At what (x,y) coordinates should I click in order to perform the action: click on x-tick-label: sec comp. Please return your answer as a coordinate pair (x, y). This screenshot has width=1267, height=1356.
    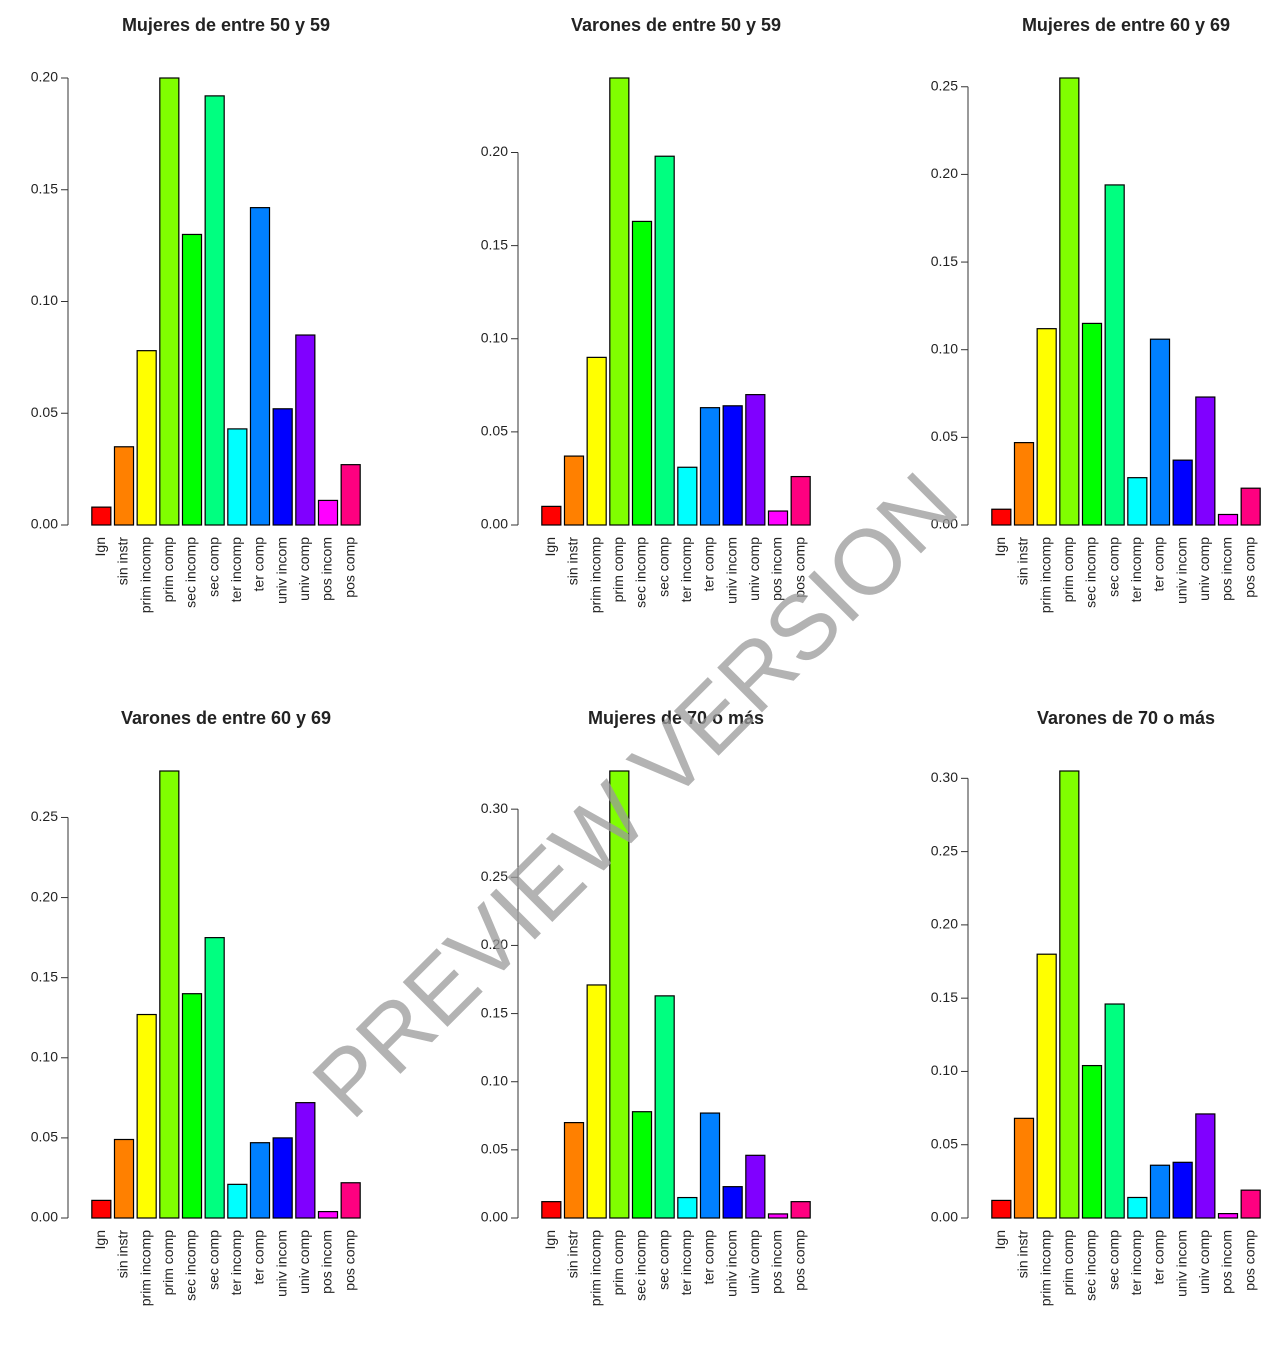
    Looking at the image, I should click on (1113, 1260).